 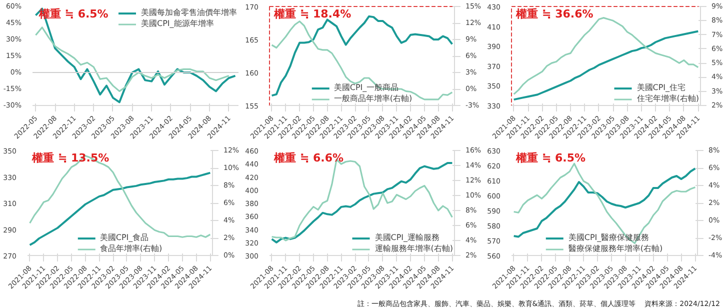 What do you see at coordinates (124, 237) in the screenshot?
I see `legend-label: 美國CPI_食品` at bounding box center [124, 237].